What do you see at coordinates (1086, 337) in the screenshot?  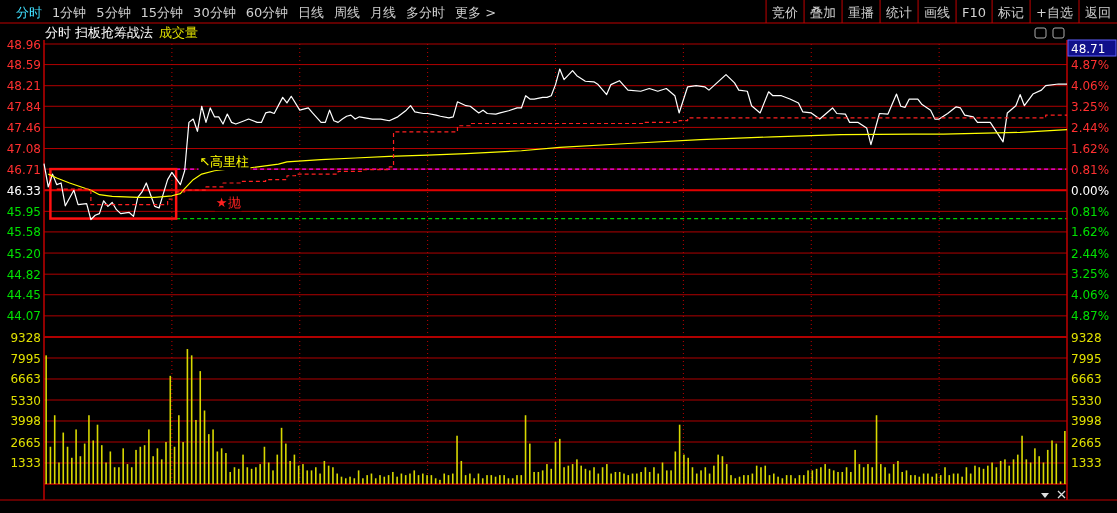 I see `y2-tick-label: 9328` at bounding box center [1086, 337].